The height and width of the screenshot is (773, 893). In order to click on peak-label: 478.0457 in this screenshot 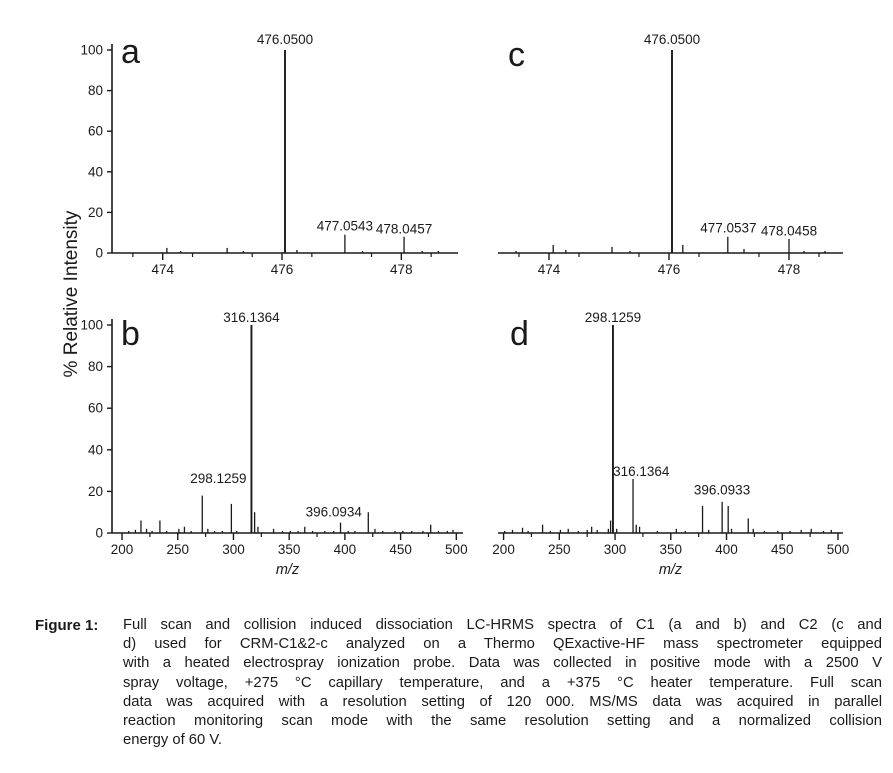, I will do `click(404, 229)`.